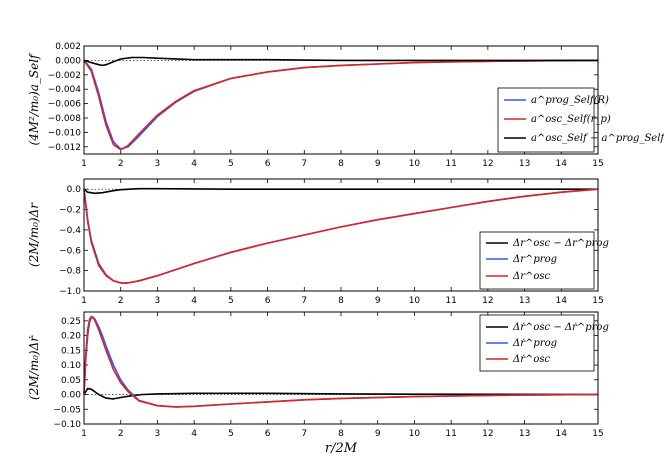 The height and width of the screenshot is (471, 664). I want to click on x-axis-label: r/2M, so click(341, 448).